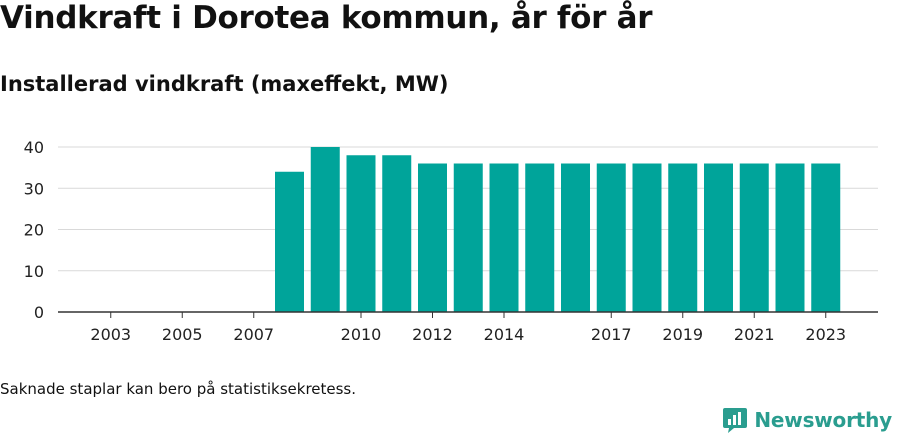  What do you see at coordinates (611, 237) in the screenshot?
I see `bar-2017` at bounding box center [611, 237].